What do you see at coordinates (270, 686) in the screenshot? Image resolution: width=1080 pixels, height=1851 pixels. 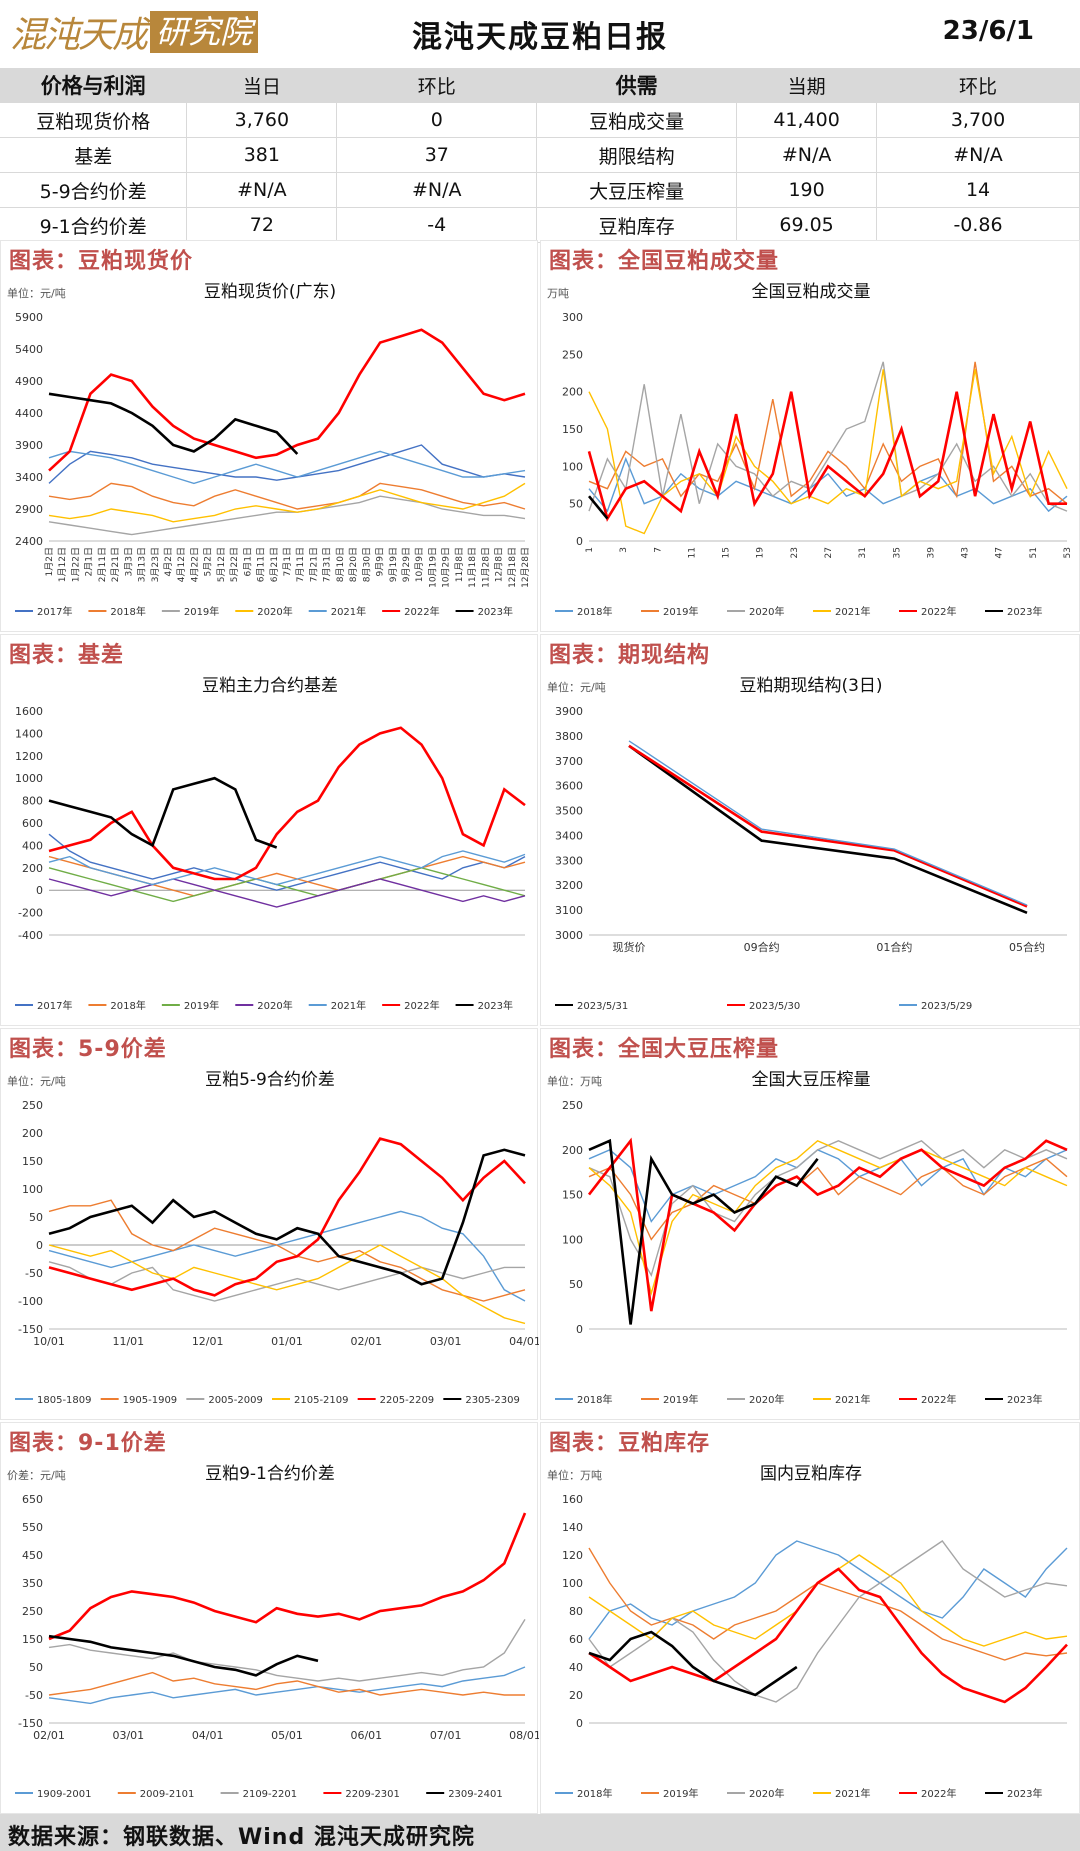 I see `chart-title: 豆粕主力合约基差` at bounding box center [270, 686].